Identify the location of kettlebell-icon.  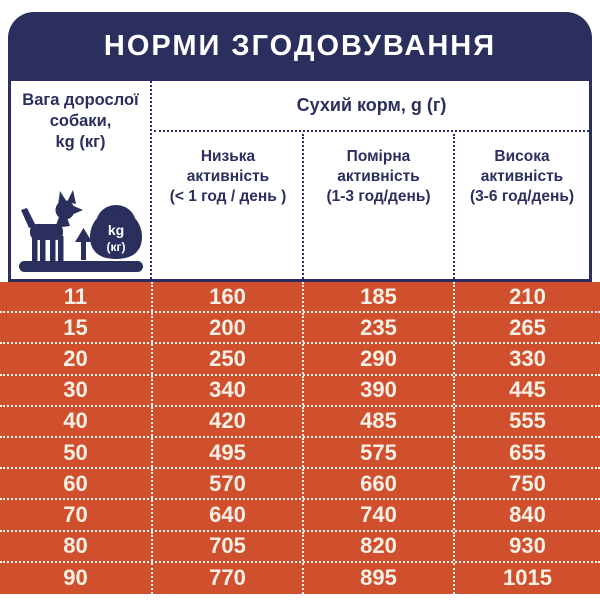
(115, 232).